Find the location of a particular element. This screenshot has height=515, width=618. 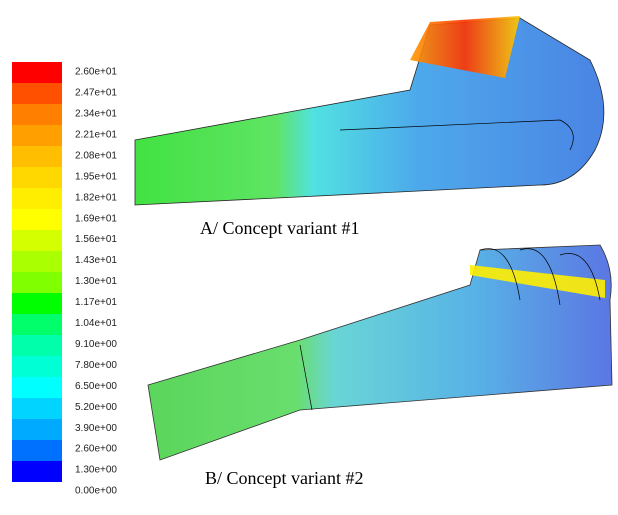

colorbar-label: 5.20e+00 is located at coordinates (96, 407).